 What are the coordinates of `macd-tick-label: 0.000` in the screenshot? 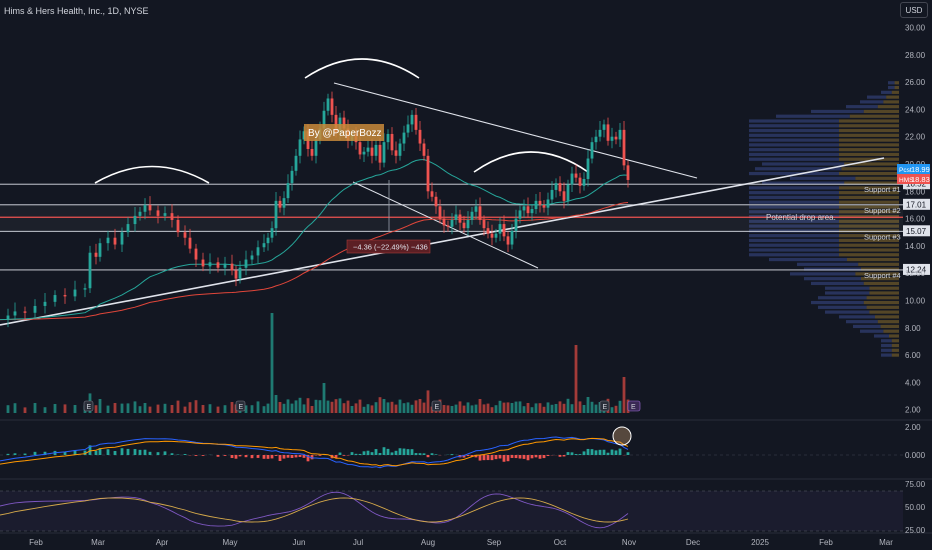 It's located at (915, 455).